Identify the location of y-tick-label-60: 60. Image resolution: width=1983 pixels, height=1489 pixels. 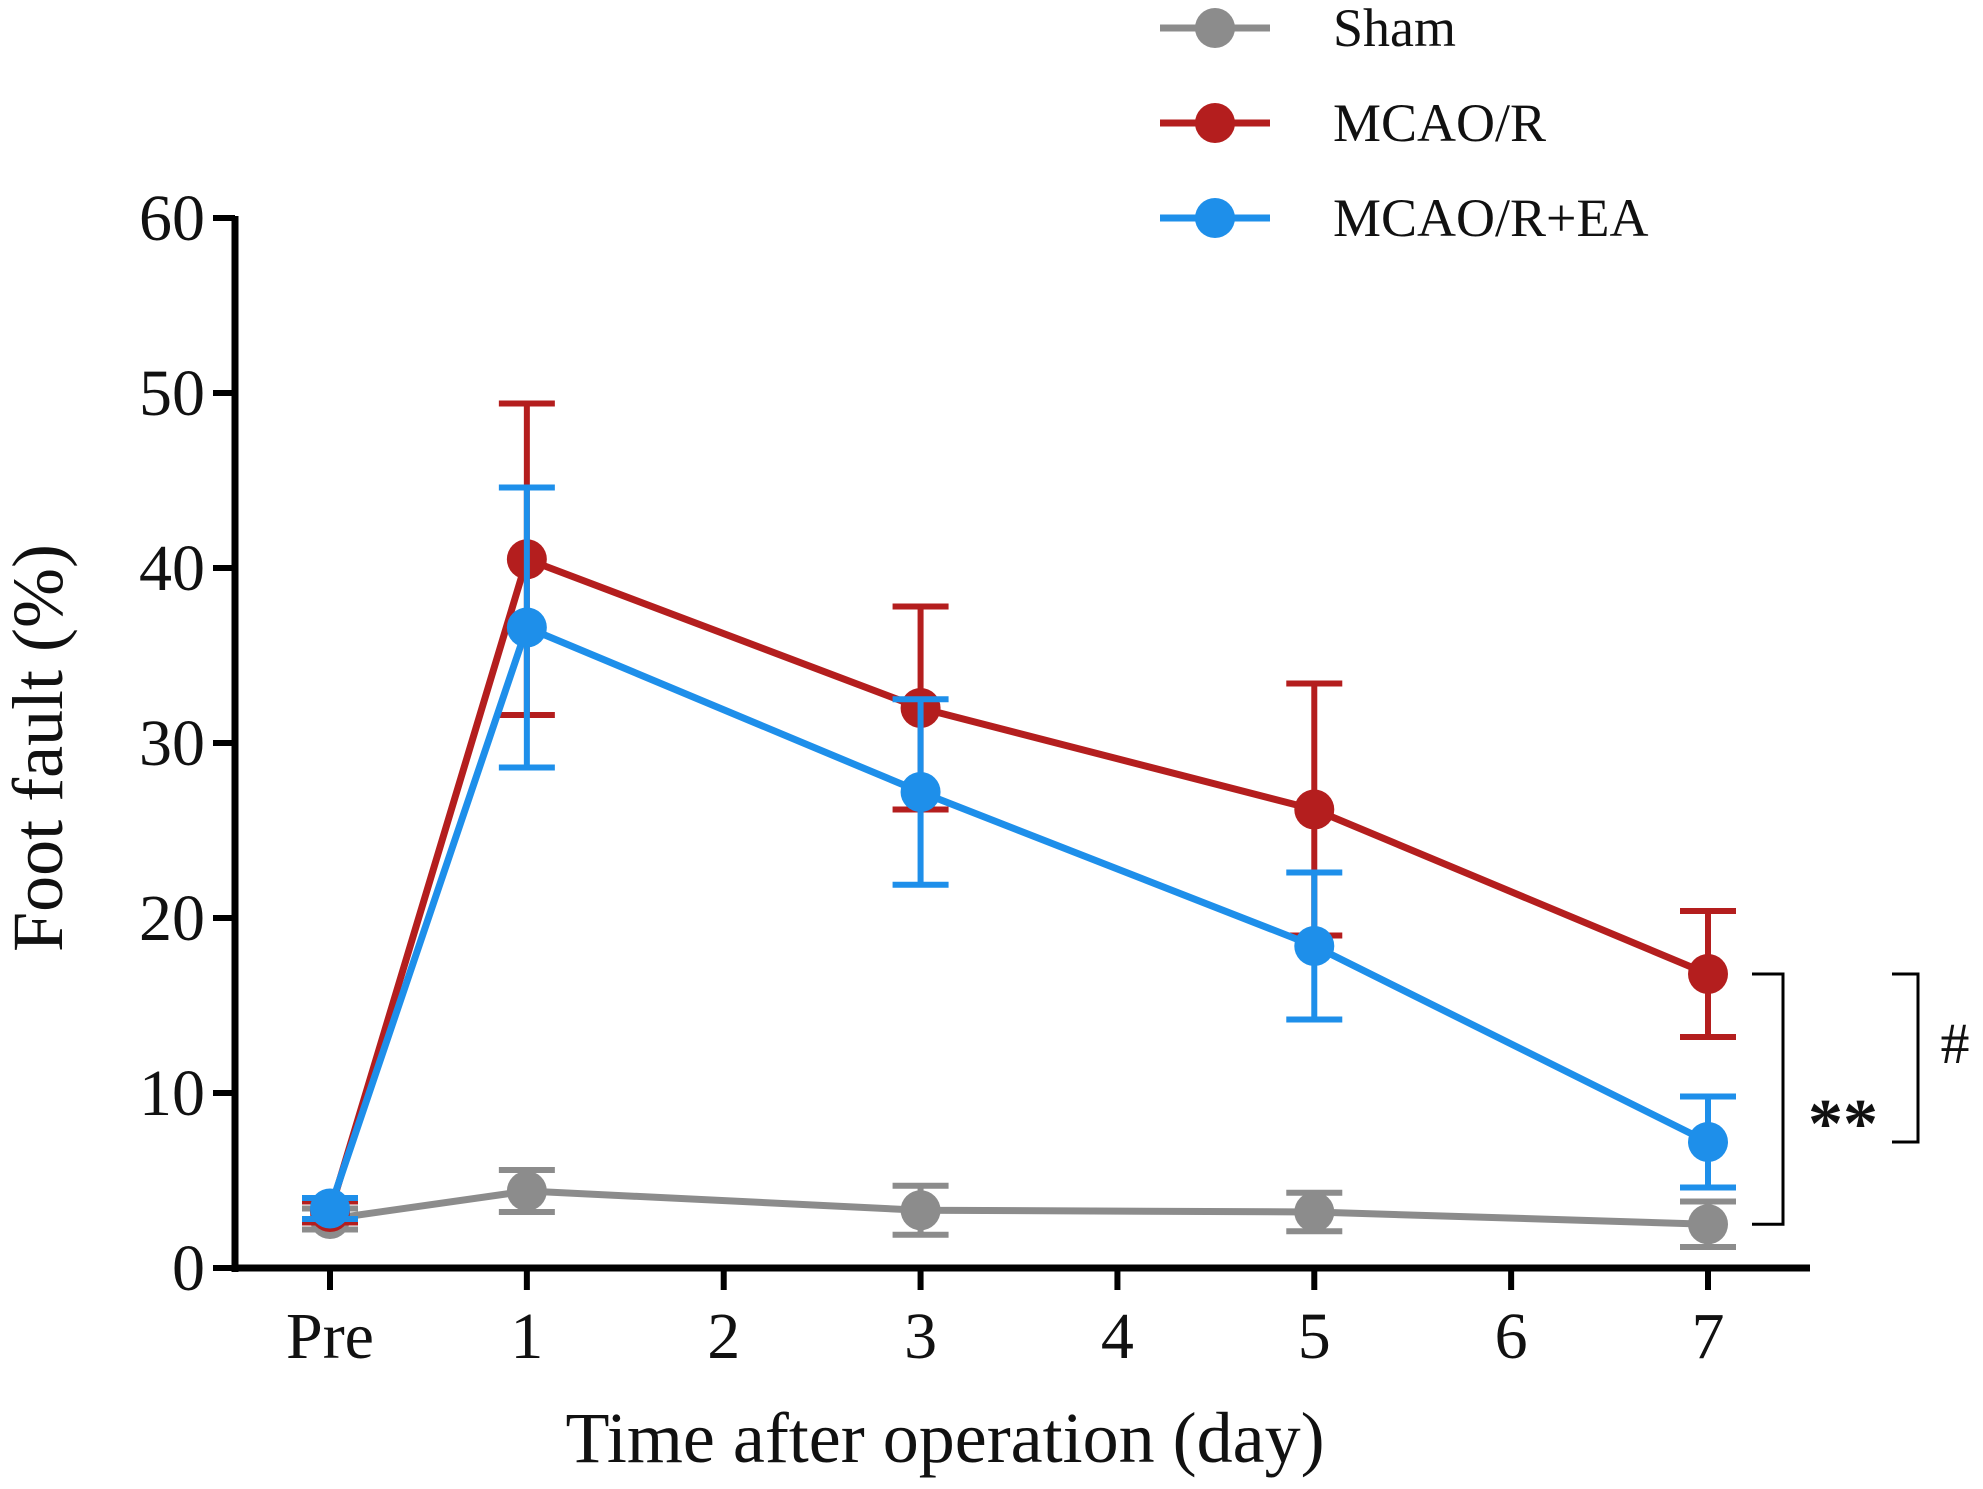
(172, 218).